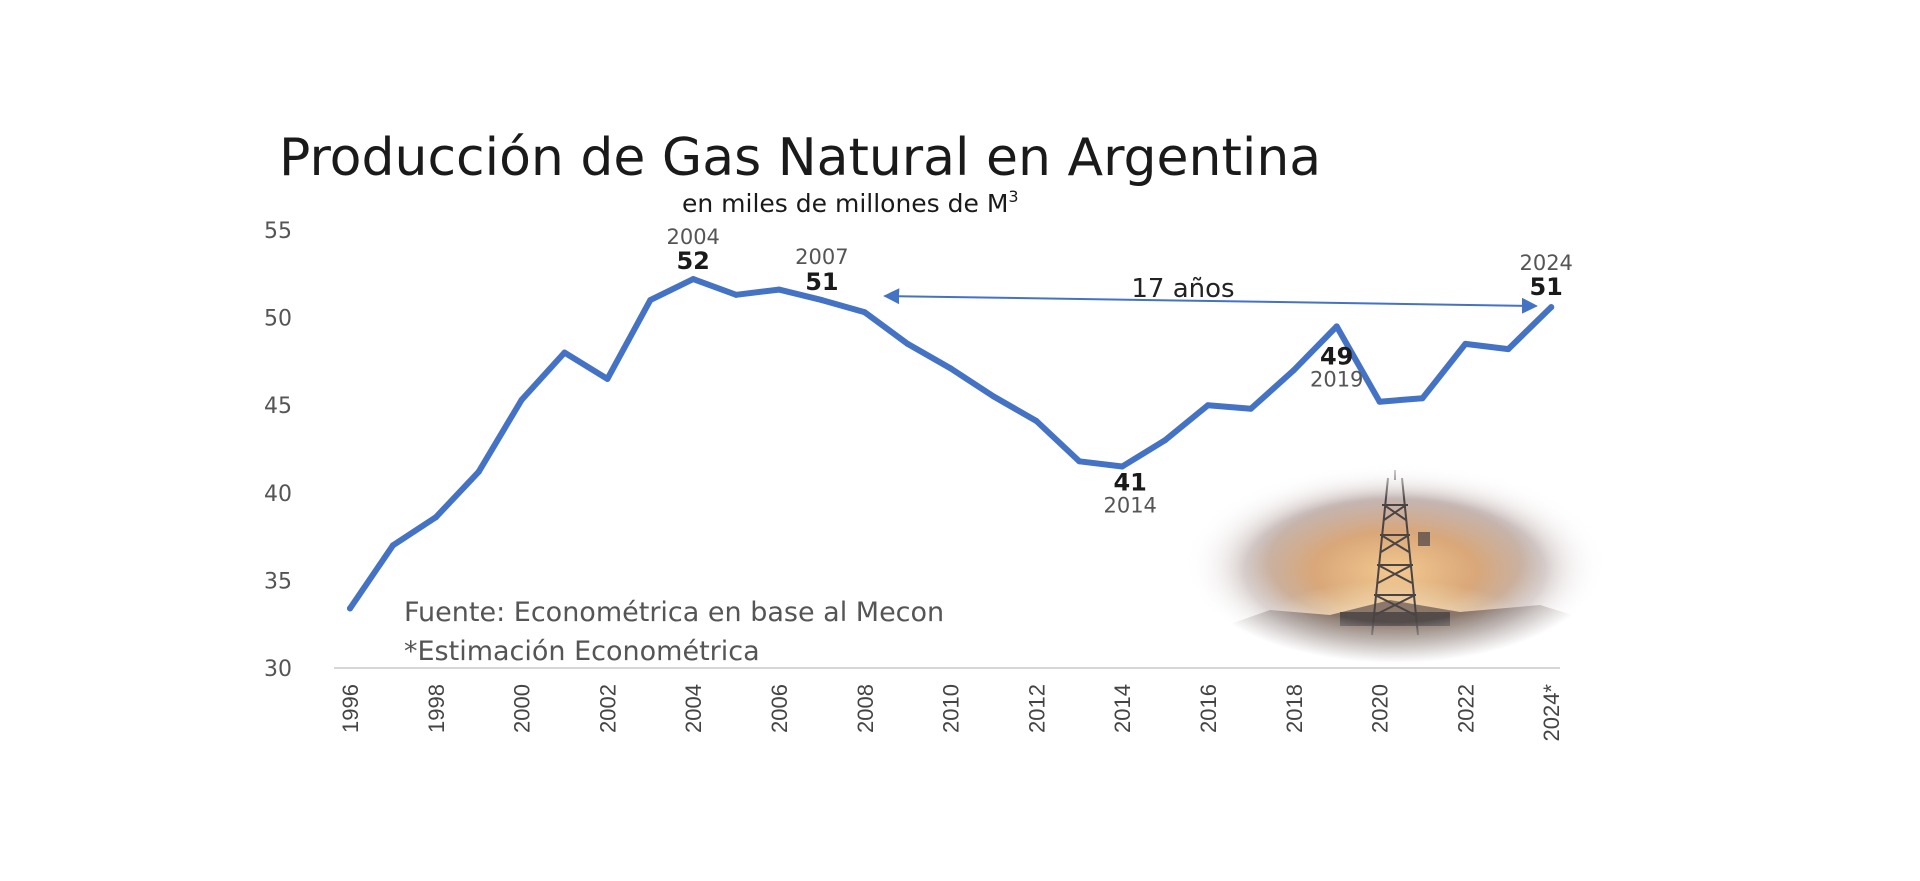 The height and width of the screenshot is (881, 1920). I want to click on span-label: 17 años, so click(1182, 289).